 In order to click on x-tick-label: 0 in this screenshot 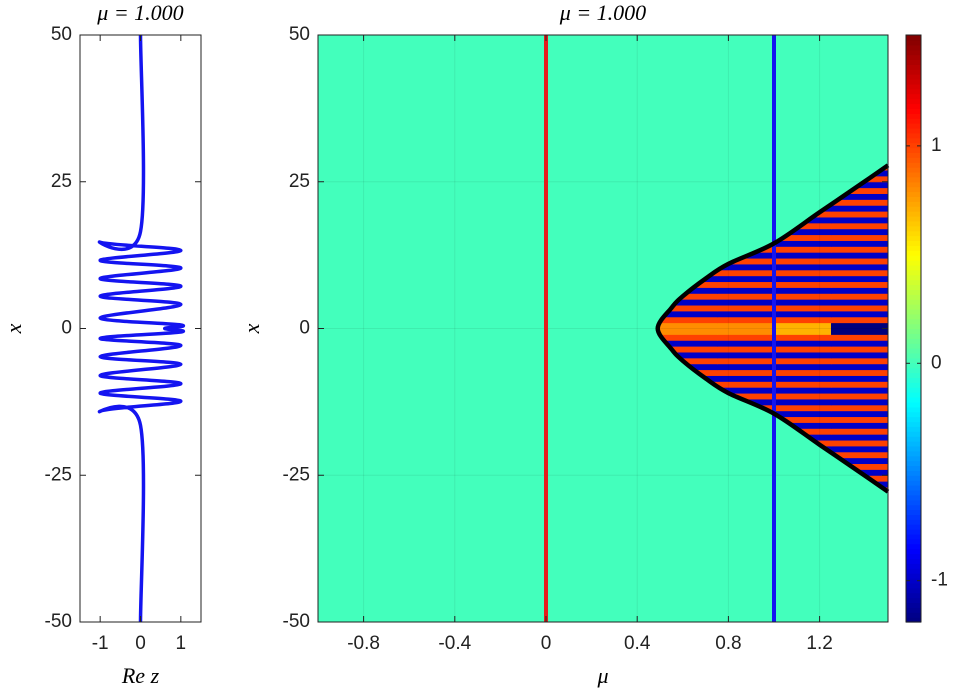, I will do `click(140, 643)`.